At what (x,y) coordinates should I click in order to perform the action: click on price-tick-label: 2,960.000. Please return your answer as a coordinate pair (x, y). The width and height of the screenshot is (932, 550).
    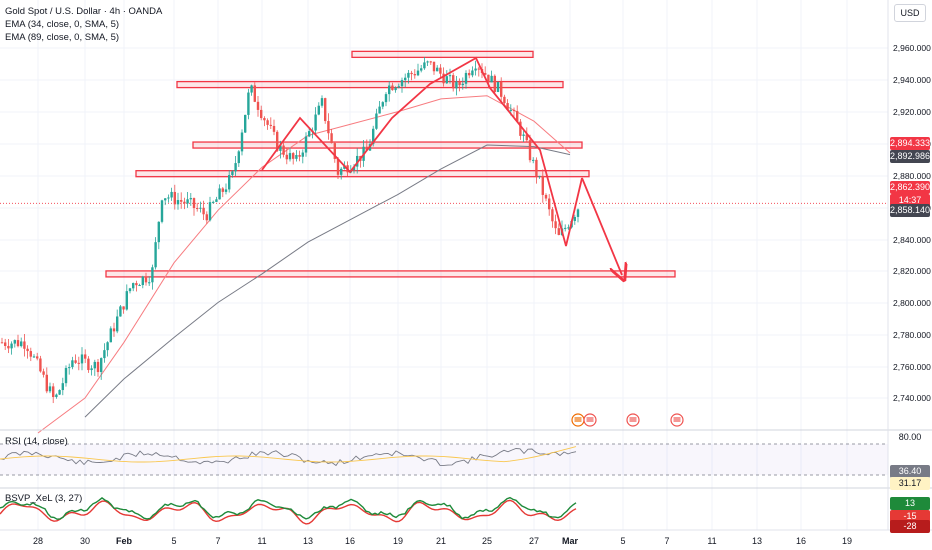
    Looking at the image, I should click on (912, 48).